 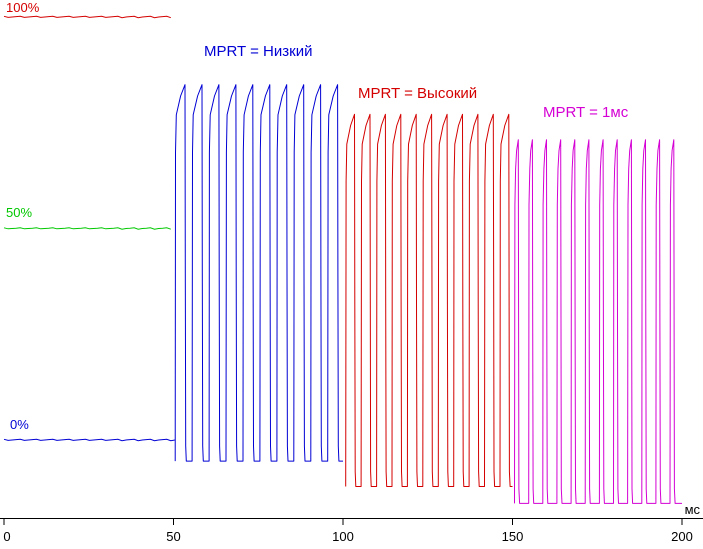 What do you see at coordinates (19, 212) in the screenshot?
I see `ref-label-50-percent: 50%` at bounding box center [19, 212].